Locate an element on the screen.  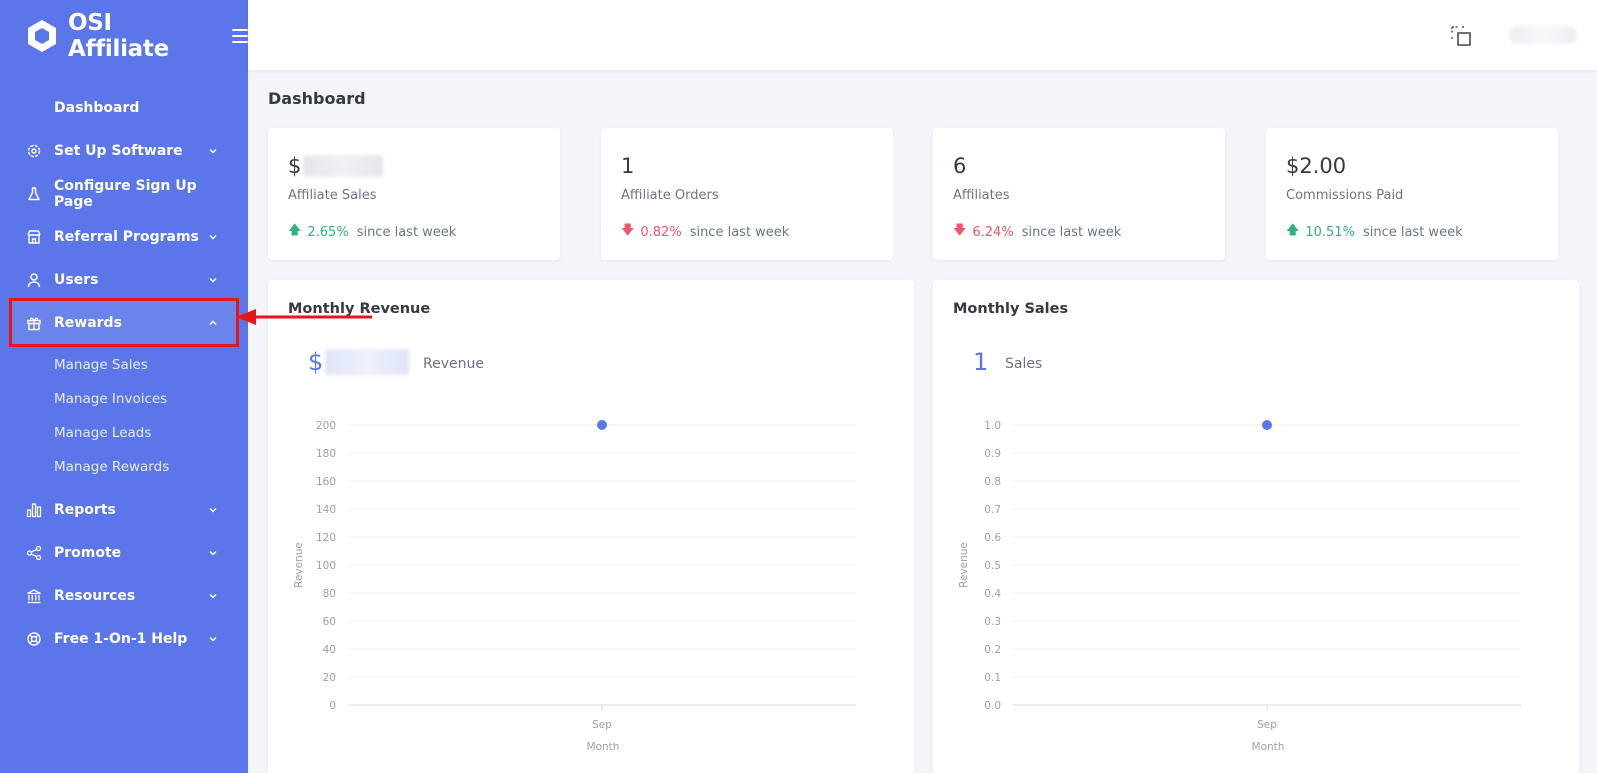
osi-logo-icon is located at coordinates (42, 36).